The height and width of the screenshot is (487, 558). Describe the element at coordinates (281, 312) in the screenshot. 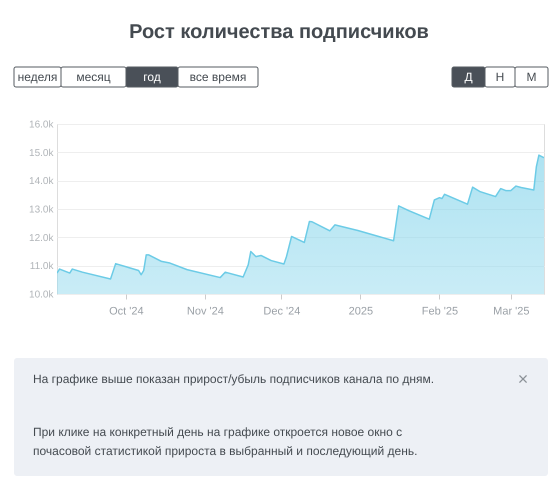

I see `x-tick-label: Dec '24` at that location.